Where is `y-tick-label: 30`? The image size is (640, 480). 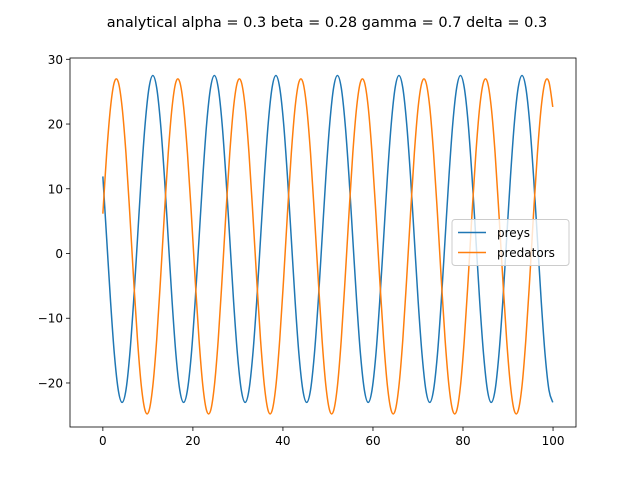
y-tick-label: 30 is located at coordinates (55, 60).